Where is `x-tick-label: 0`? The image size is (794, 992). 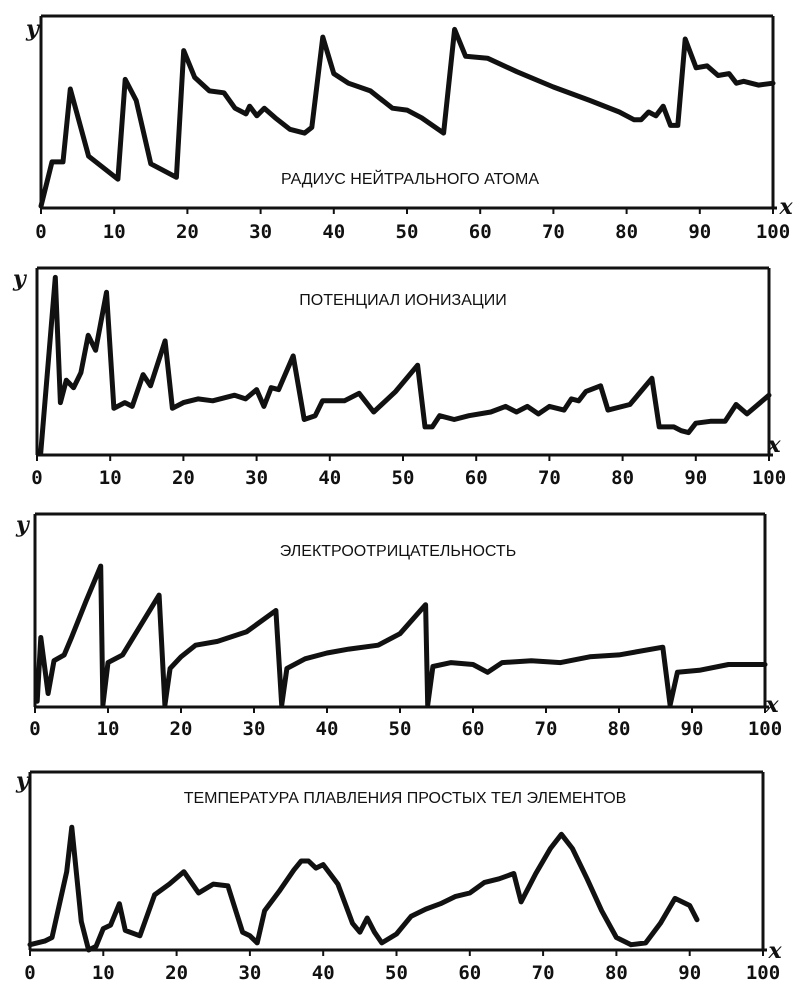
x-tick-label: 0 is located at coordinates (34, 729).